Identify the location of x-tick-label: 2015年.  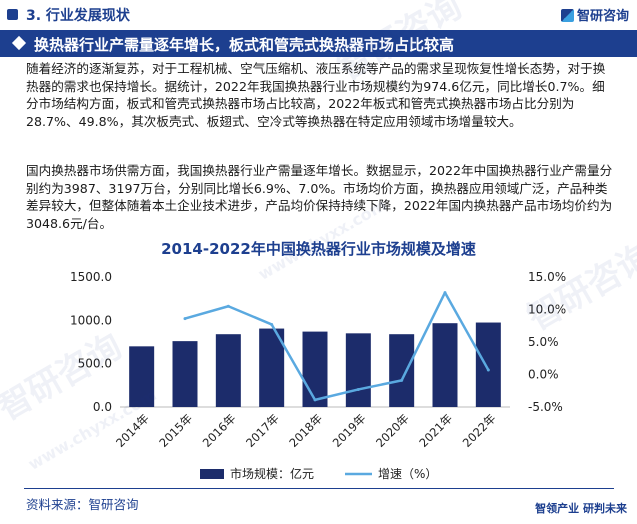
(175, 430).